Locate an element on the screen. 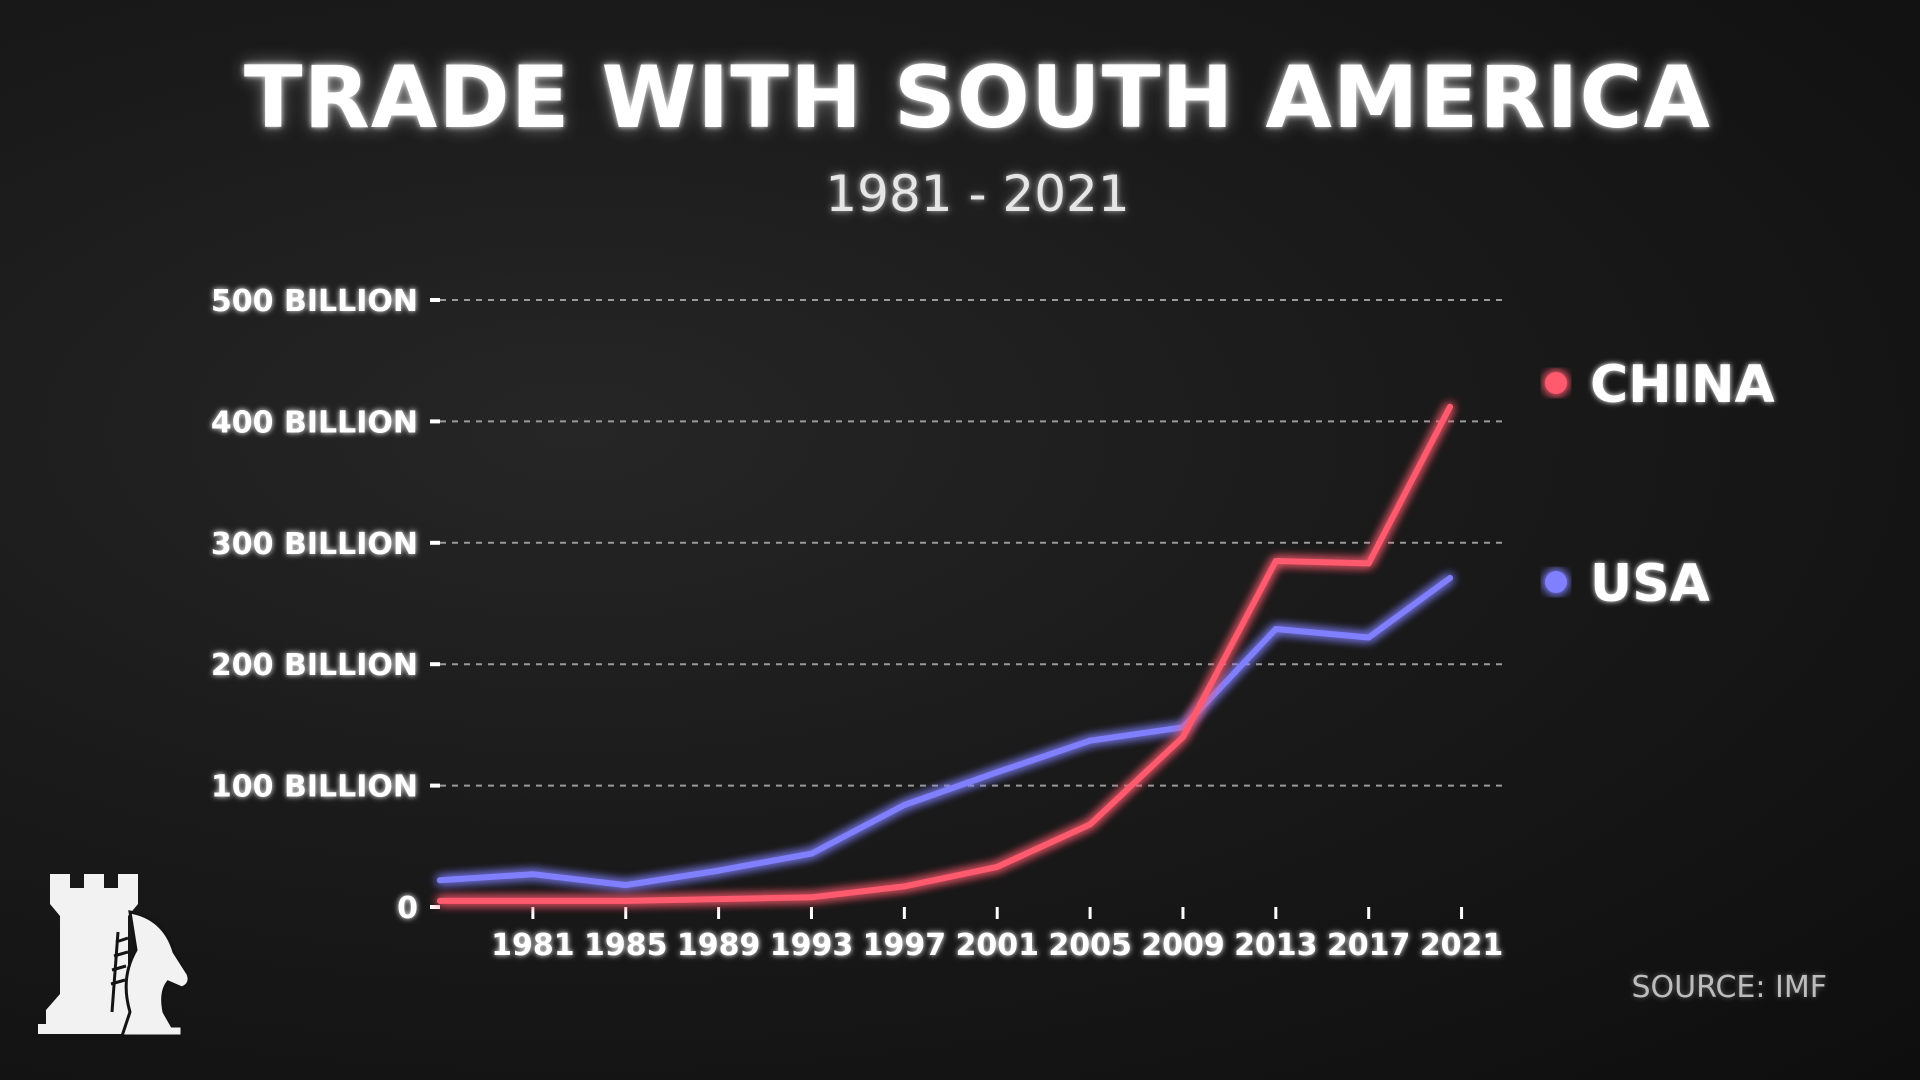 This screenshot has height=1080, width=1920. x-tick-label: 1997 is located at coordinates (905, 945).